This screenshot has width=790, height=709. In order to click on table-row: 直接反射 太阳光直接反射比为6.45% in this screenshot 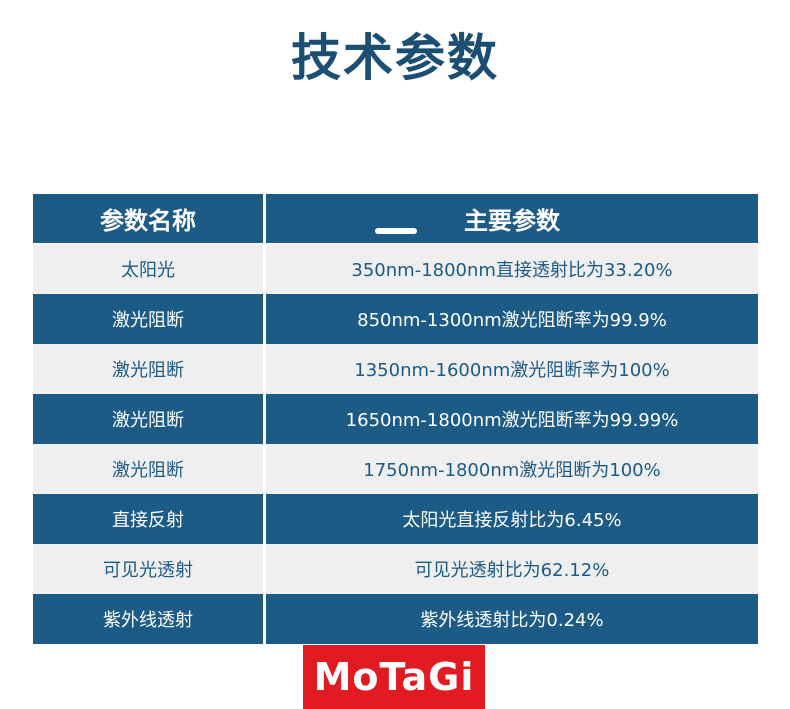, I will do `click(395, 519)`.